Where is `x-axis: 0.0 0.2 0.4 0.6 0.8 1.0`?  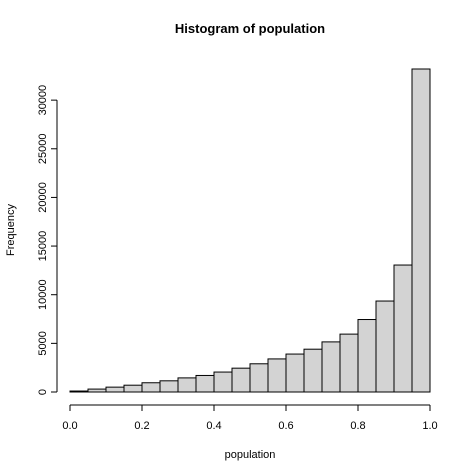 x-axis: 0.0 0.2 0.4 0.6 0.8 1.0 is located at coordinates (250, 418).